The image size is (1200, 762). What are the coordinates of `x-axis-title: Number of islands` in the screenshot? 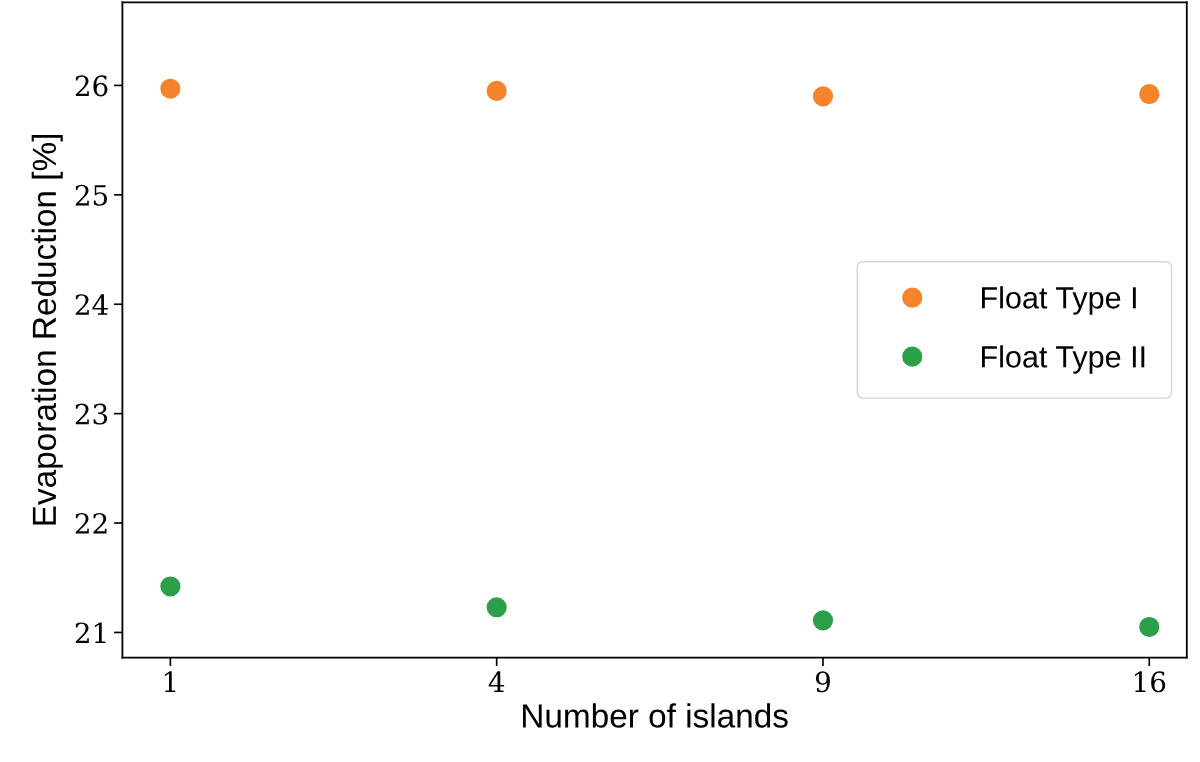 It's located at (655, 715).